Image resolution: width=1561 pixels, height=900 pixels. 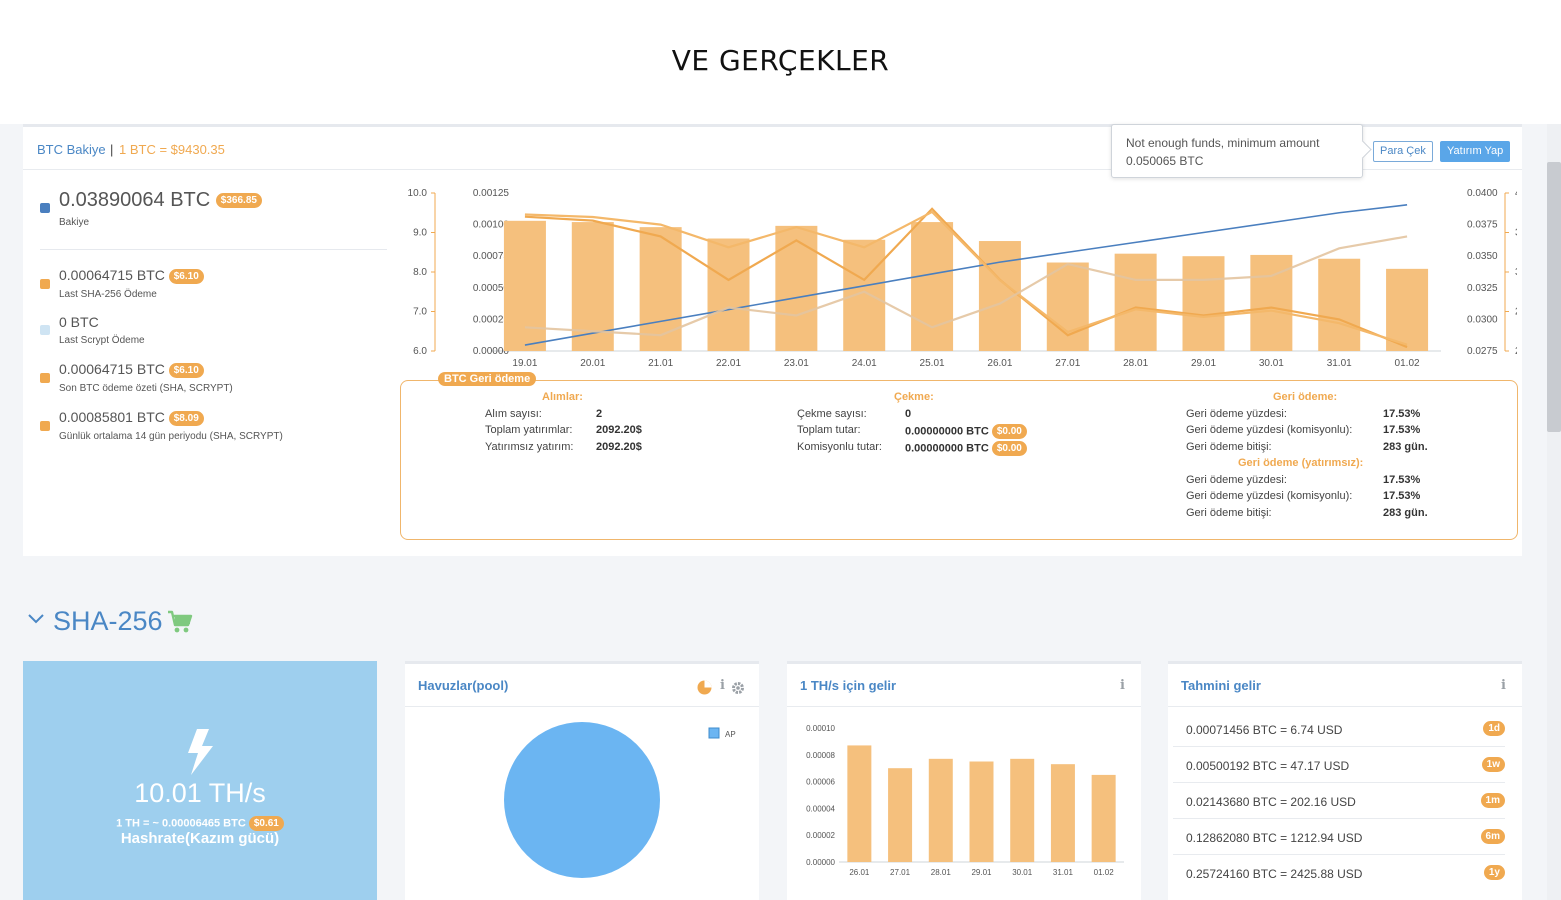 What do you see at coordinates (491, 288) in the screenshot?
I see `y2-tick-label: 0.00050` at bounding box center [491, 288].